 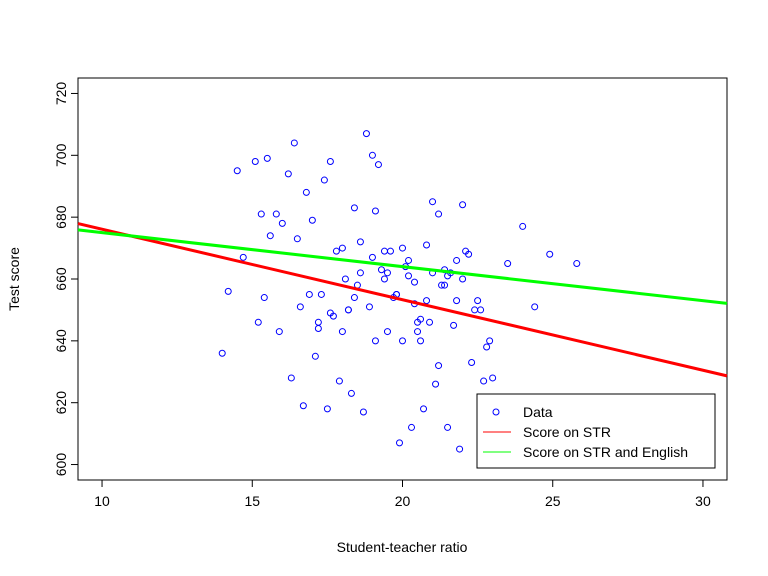 I want to click on x-tick-label: 25, so click(x=553, y=501).